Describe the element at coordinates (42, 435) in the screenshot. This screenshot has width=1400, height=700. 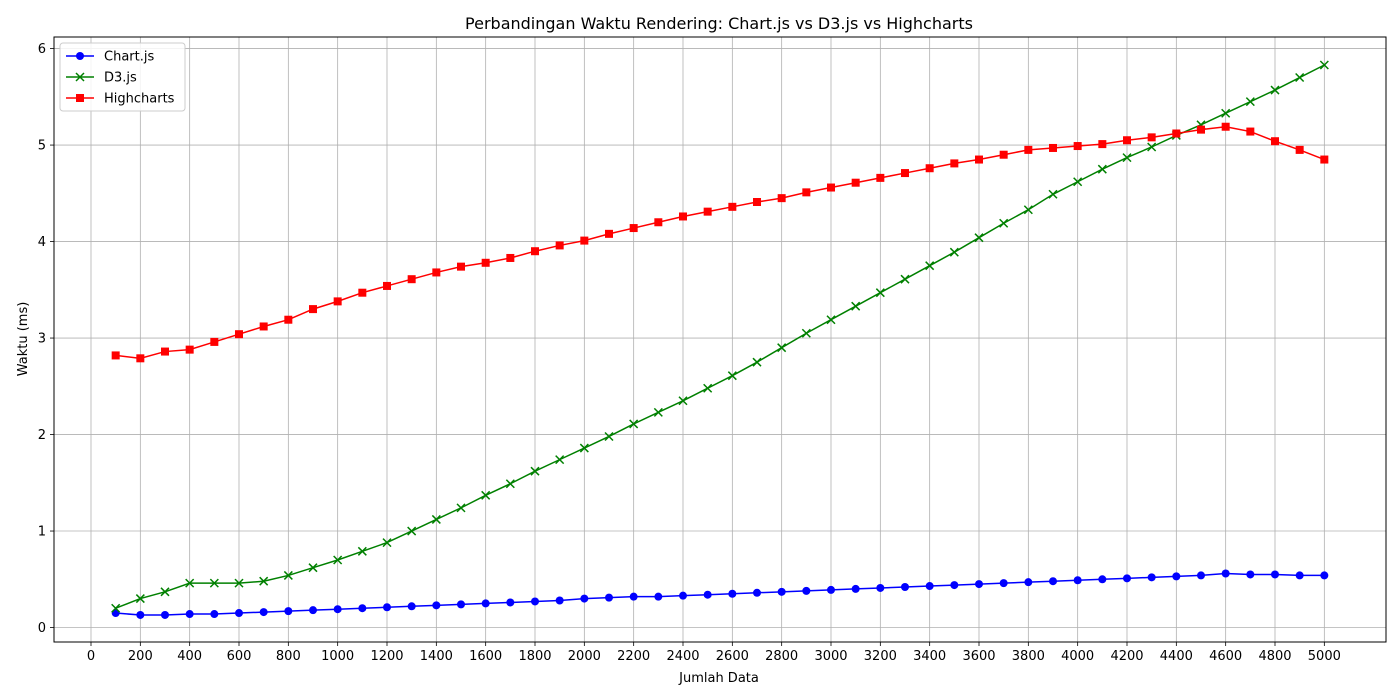
I see `y-tick-label: 2` at that location.